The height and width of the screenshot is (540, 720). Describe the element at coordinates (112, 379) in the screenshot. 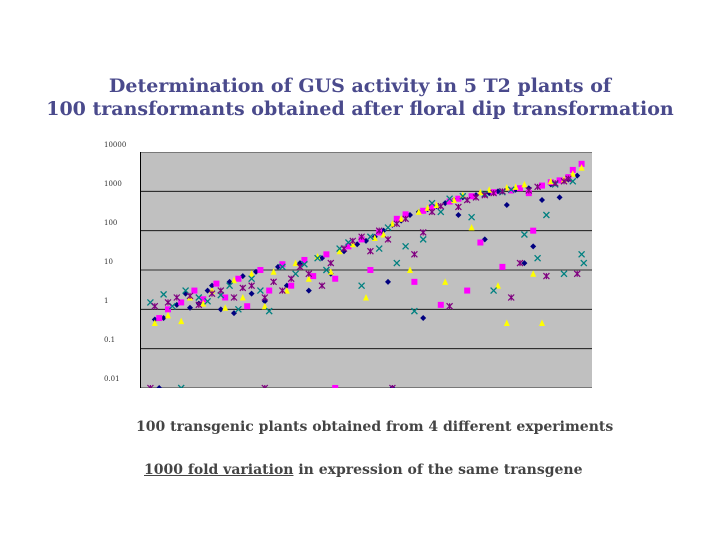

I see `y-tick-label: 0.01` at that location.